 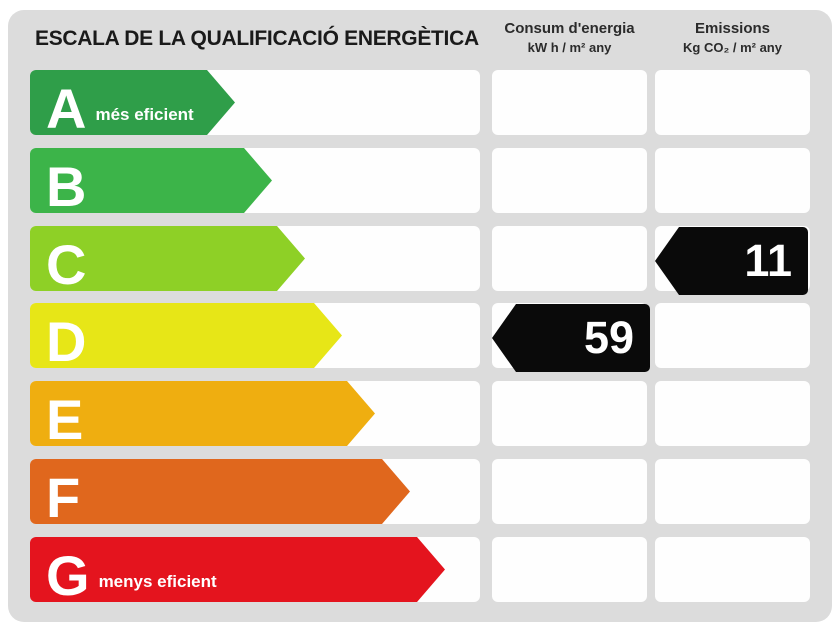 I want to click on rating-arrow-a: A més eficient, so click(x=132, y=102).